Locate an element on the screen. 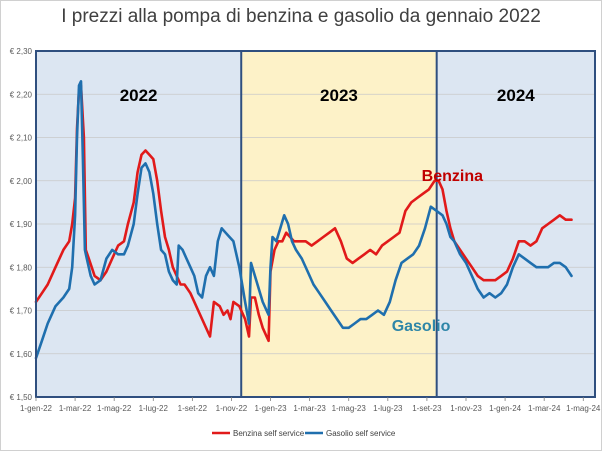 This screenshot has width=602, height=451. x-tick-label: 1-set-22 is located at coordinates (193, 408).